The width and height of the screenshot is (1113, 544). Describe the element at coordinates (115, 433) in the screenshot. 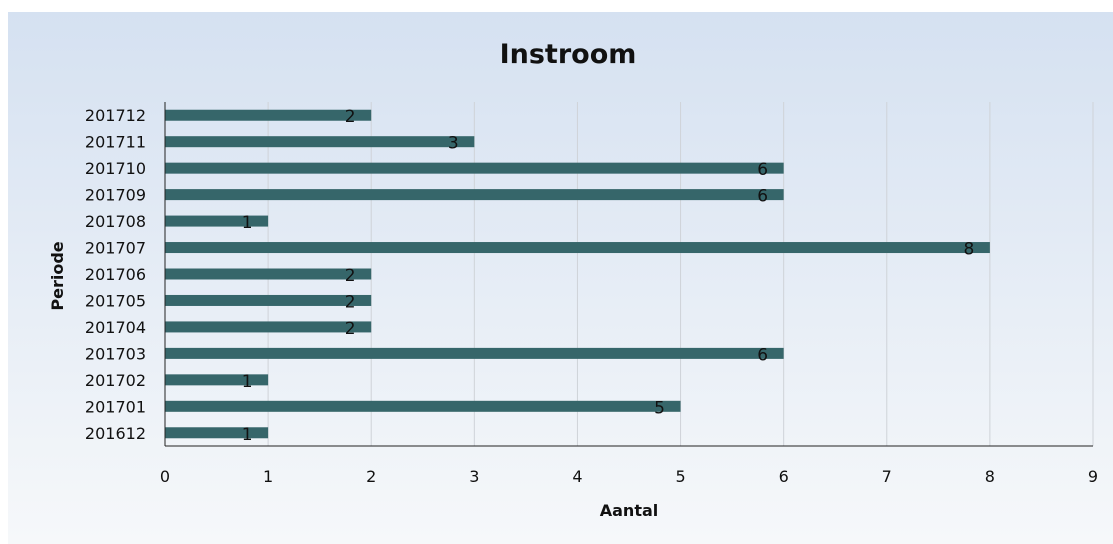

I see `category-label: 201612` at that location.